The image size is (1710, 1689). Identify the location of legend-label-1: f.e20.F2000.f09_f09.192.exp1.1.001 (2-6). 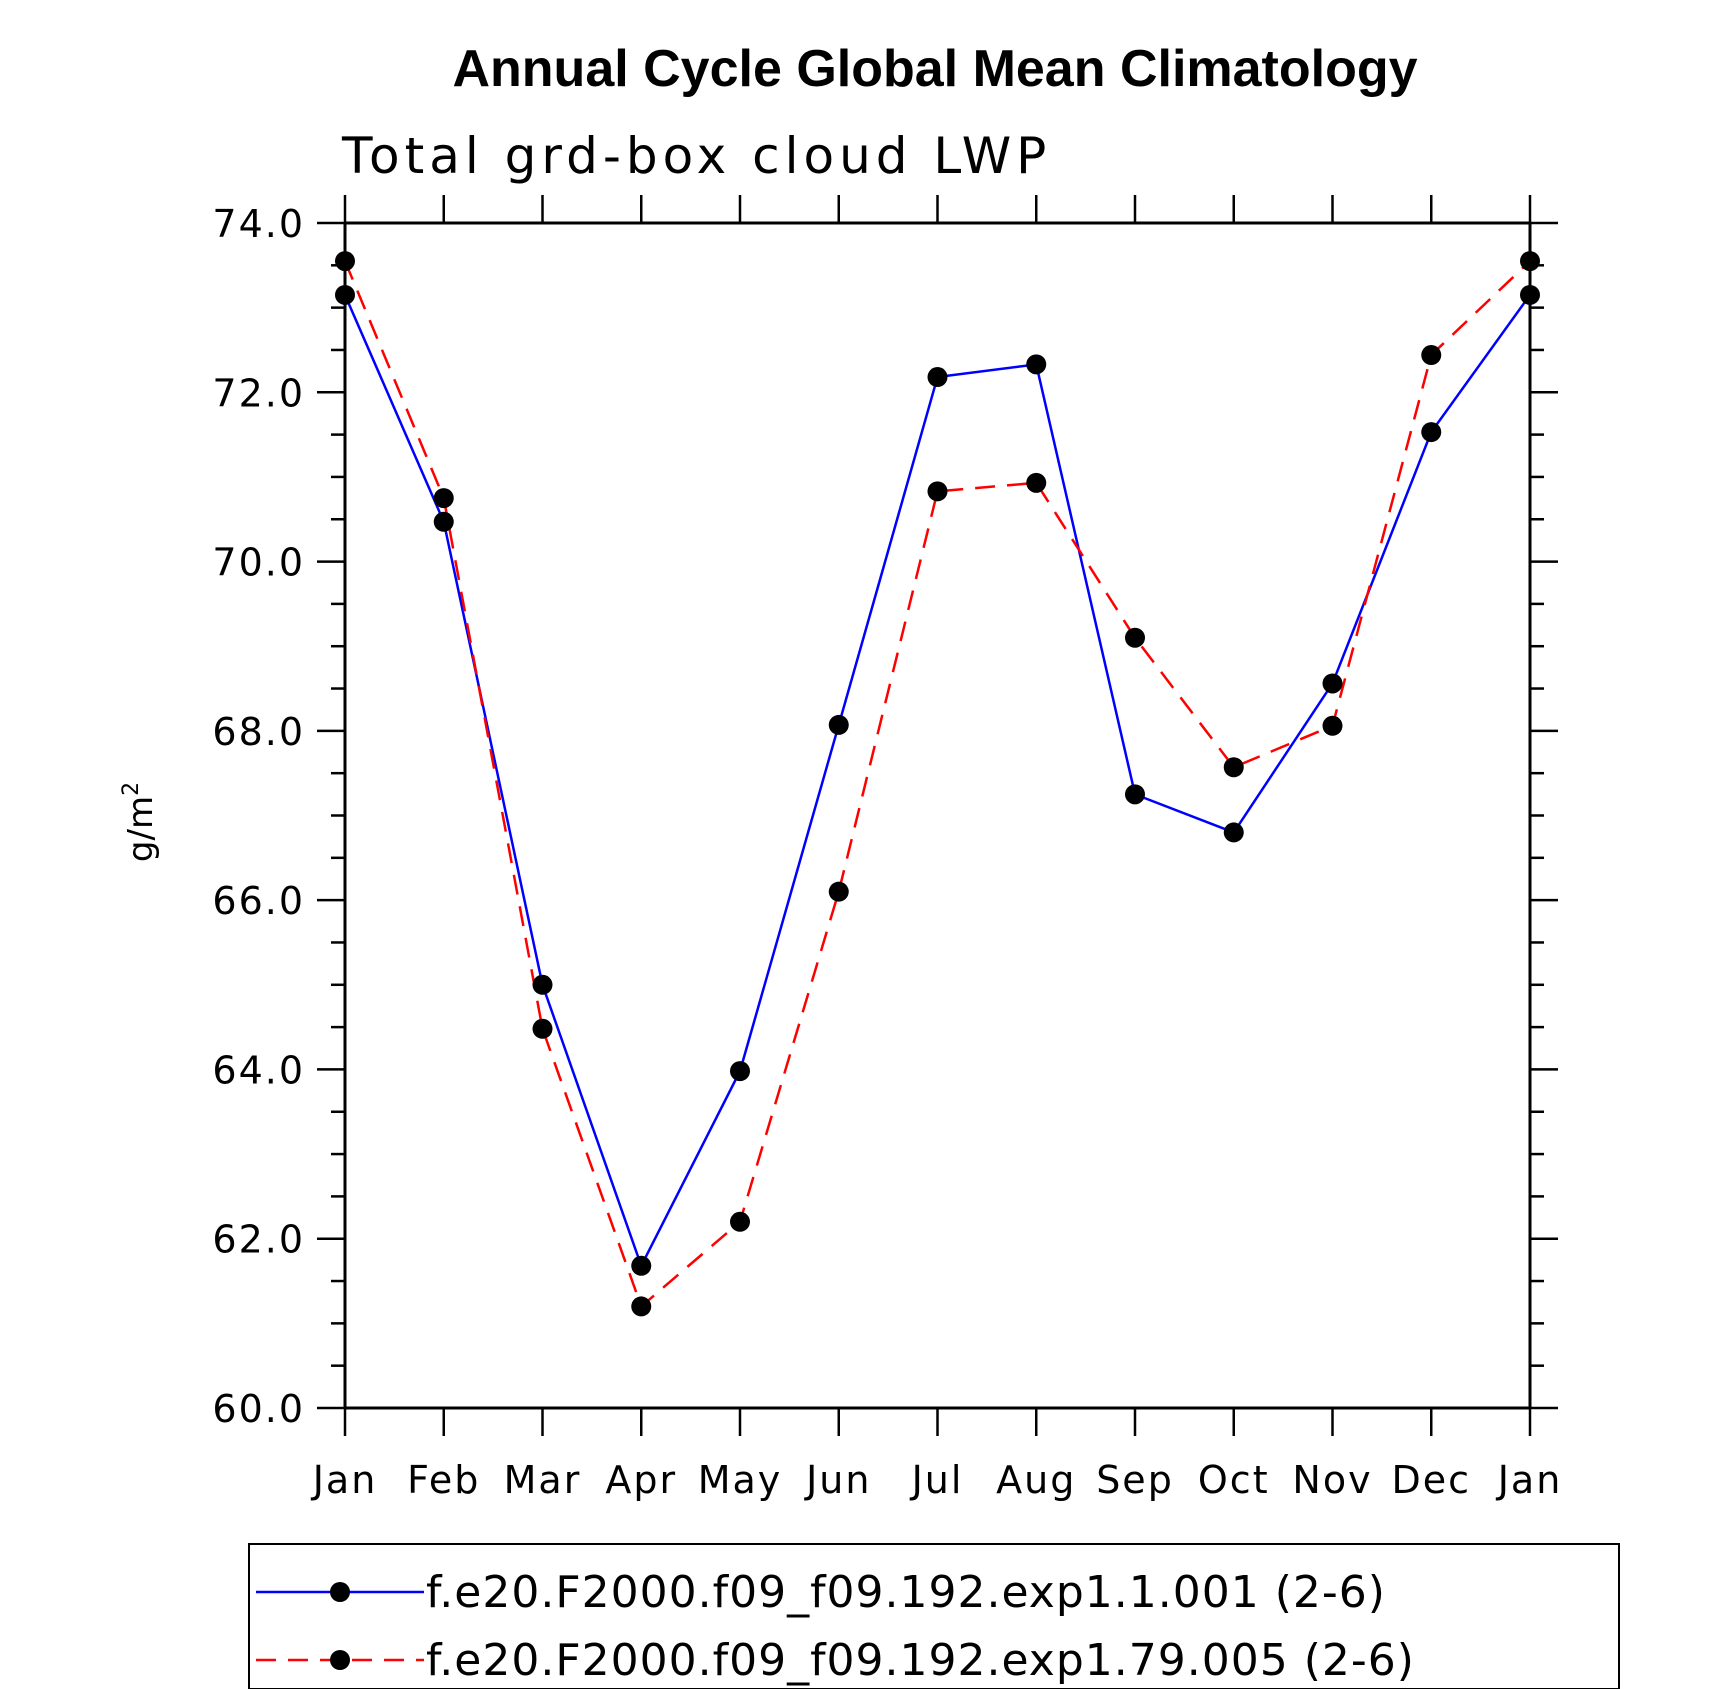
(906, 1592).